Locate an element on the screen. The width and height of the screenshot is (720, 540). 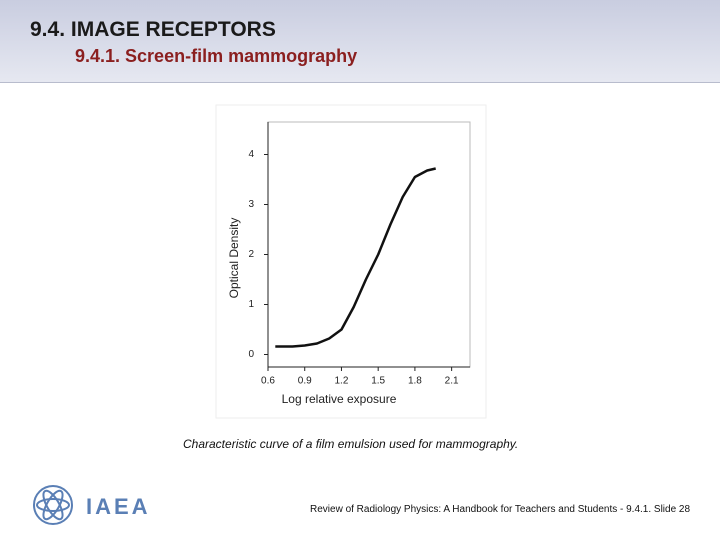
x-tick-label: 0.9 is located at coordinates (305, 381).